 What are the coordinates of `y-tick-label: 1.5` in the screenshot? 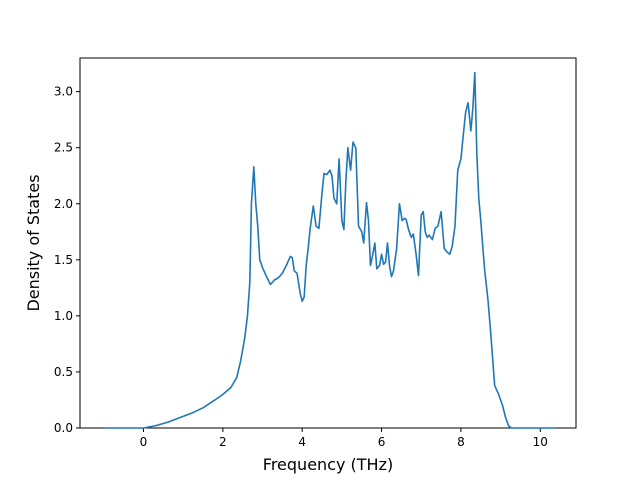 It's located at (63, 260).